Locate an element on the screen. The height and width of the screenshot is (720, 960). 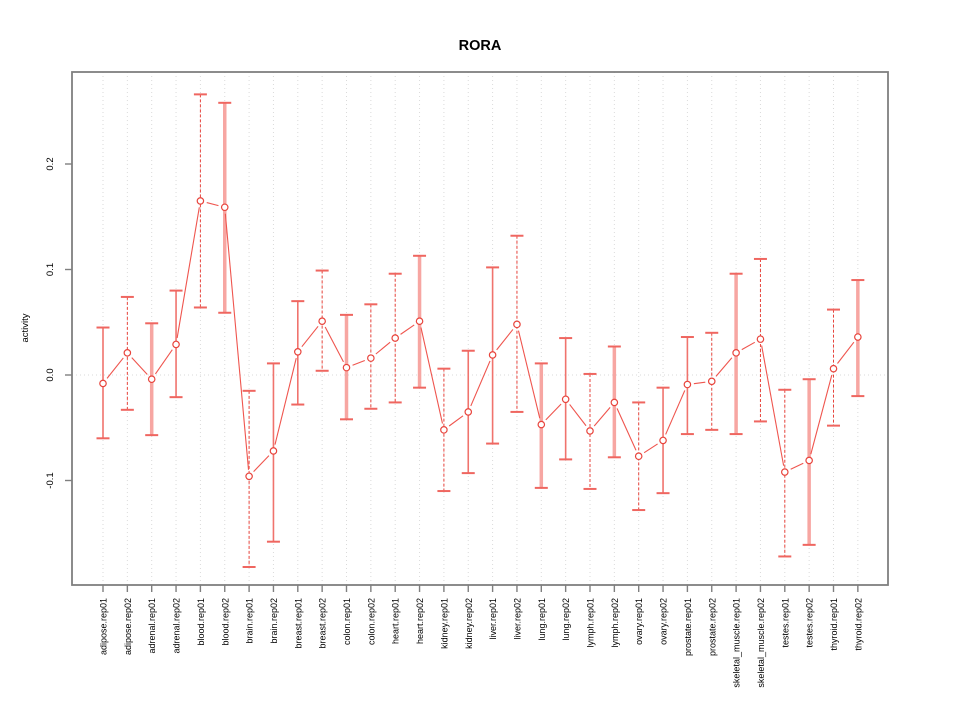
x-tick-label: kidney.rep02 is located at coordinates (469, 623).